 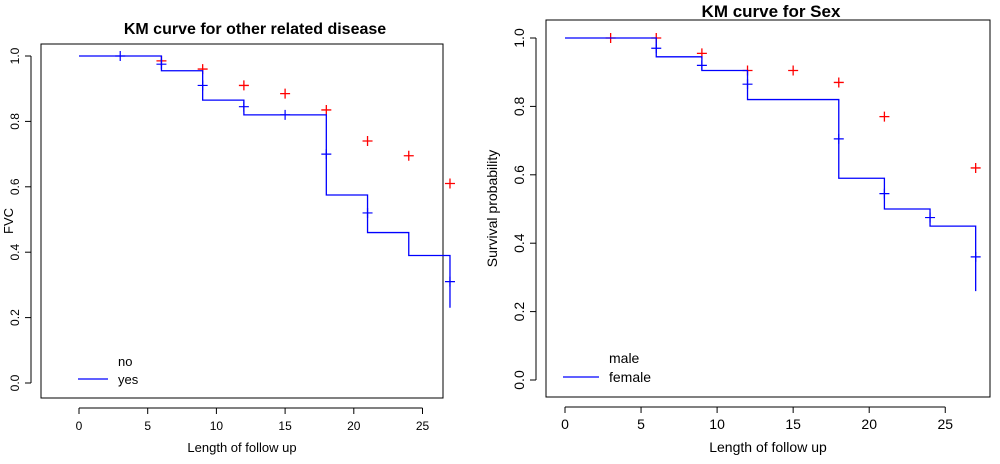 What do you see at coordinates (128, 379) in the screenshot?
I see `legend-label: yes` at bounding box center [128, 379].